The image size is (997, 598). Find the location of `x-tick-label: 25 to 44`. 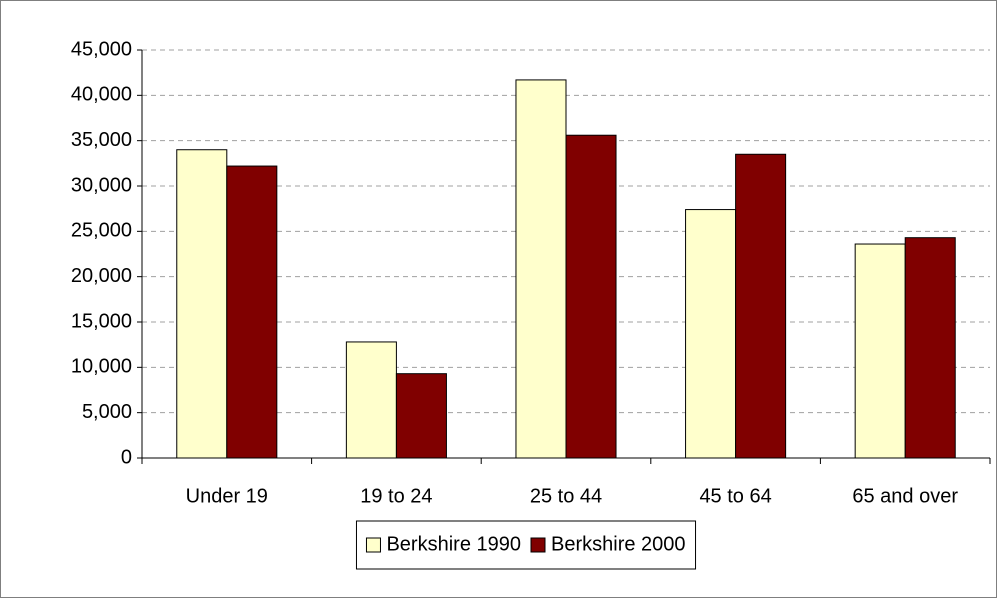

x-tick-label: 25 to 44 is located at coordinates (566, 496).